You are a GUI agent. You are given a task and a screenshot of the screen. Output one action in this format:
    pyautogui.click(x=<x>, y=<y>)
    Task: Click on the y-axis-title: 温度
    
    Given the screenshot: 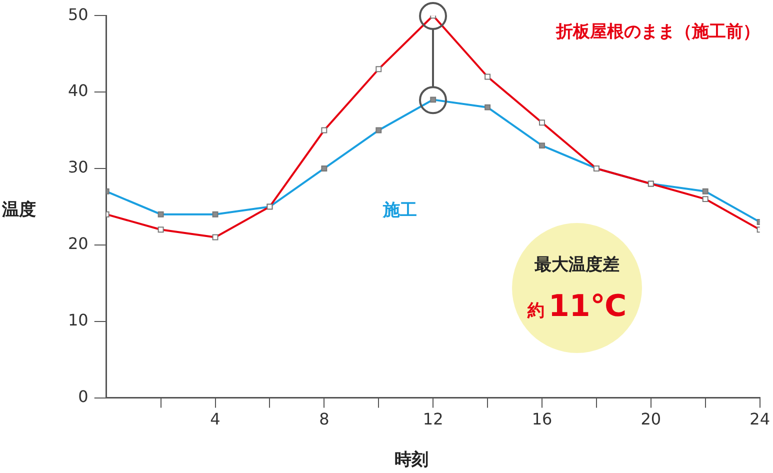 What is the action you would take?
    pyautogui.click(x=19, y=210)
    